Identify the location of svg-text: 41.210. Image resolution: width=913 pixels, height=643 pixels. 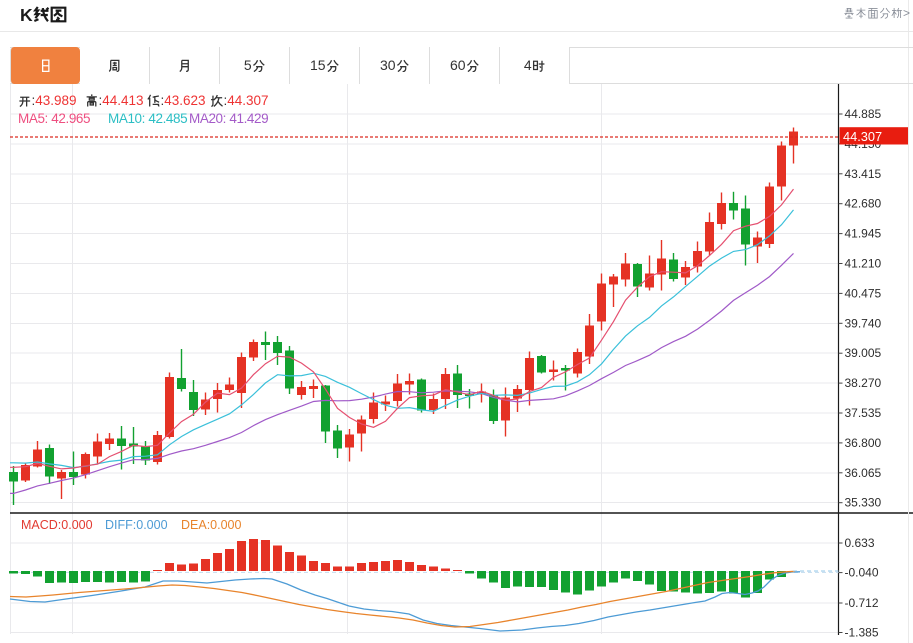
(863, 264).